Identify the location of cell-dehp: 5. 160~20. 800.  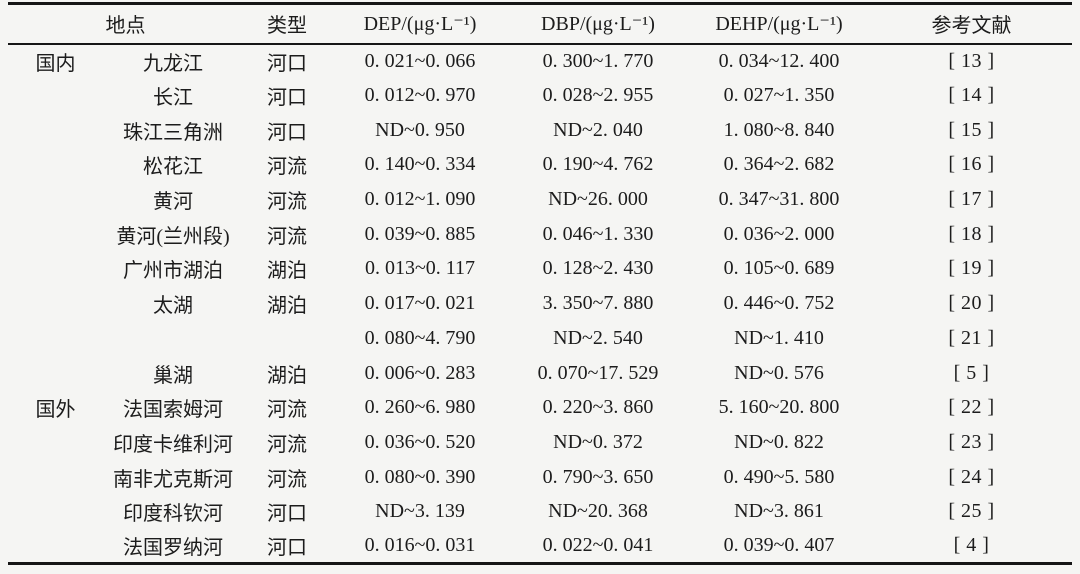
(779, 407).